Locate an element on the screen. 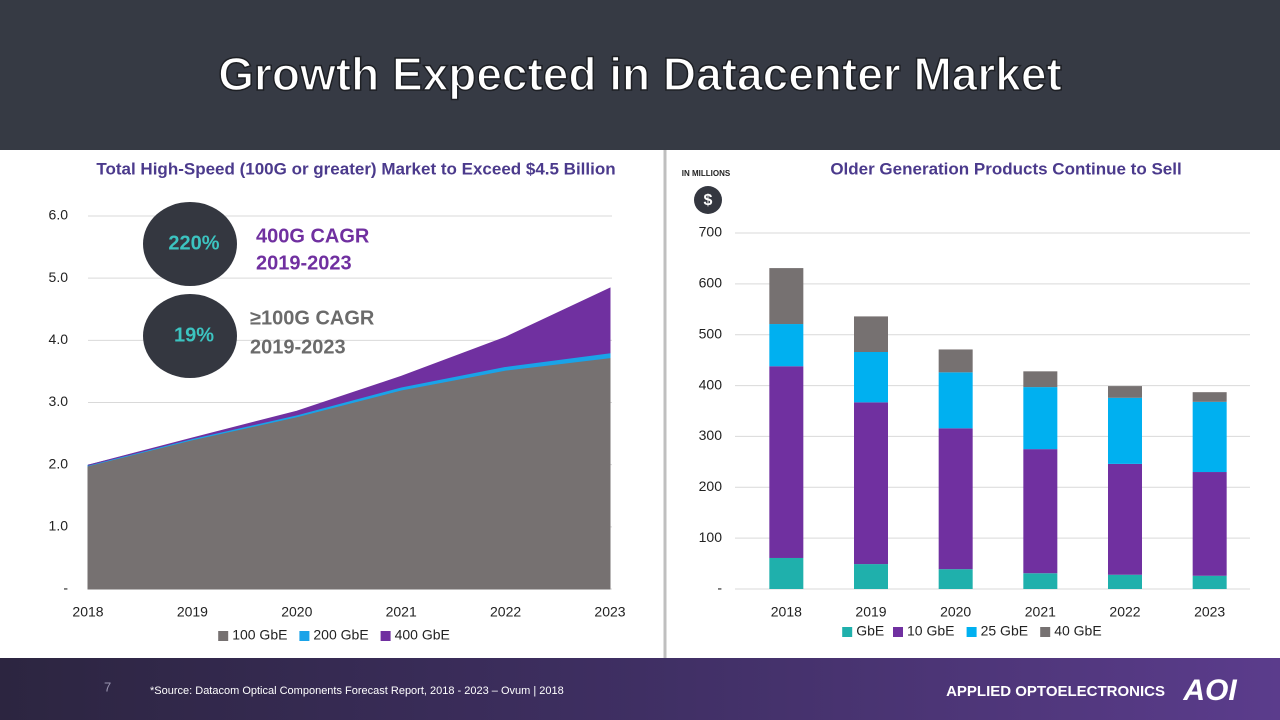  units-symbol: $ is located at coordinates (708, 200).